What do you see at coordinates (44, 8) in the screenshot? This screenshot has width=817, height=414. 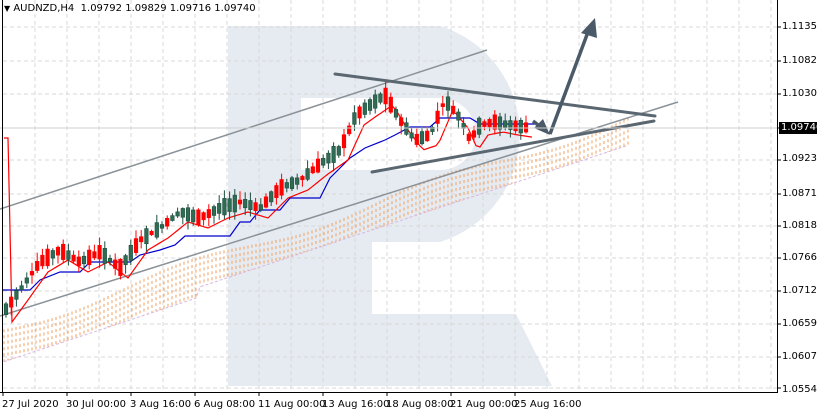 I see `symbol-label: AUDNZD,H4` at bounding box center [44, 8].